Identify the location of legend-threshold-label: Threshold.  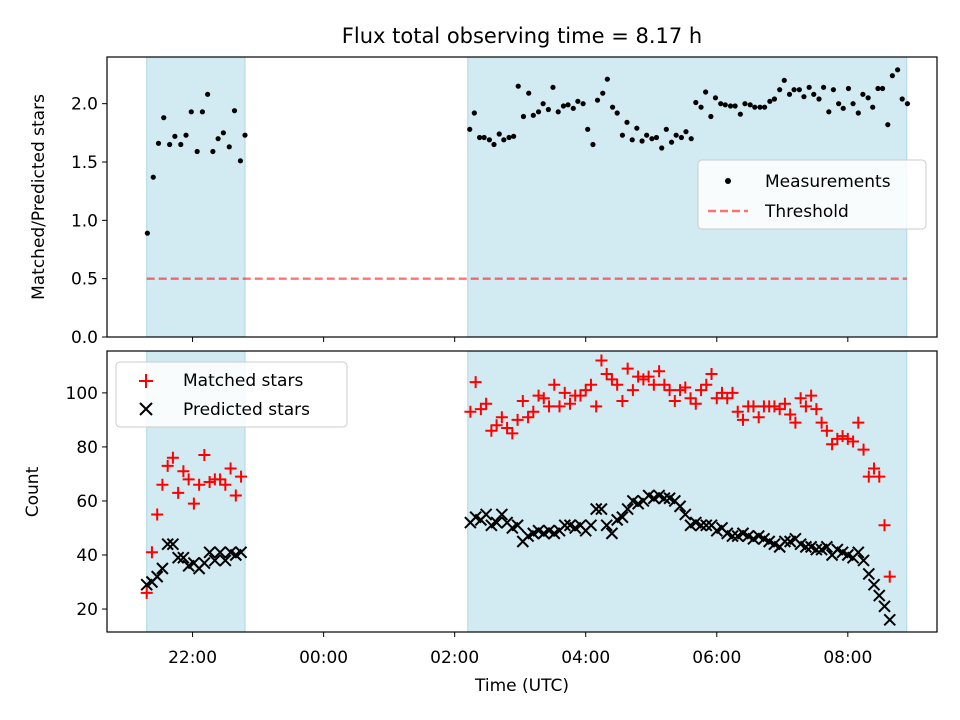
(806, 212).